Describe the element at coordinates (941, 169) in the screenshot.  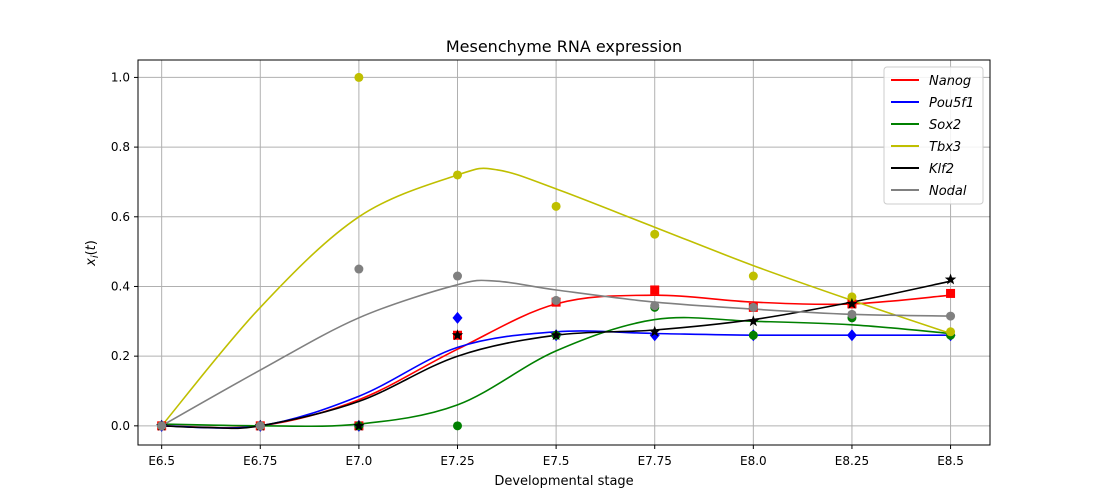
I see `legend-label-klf2: Klf2` at that location.